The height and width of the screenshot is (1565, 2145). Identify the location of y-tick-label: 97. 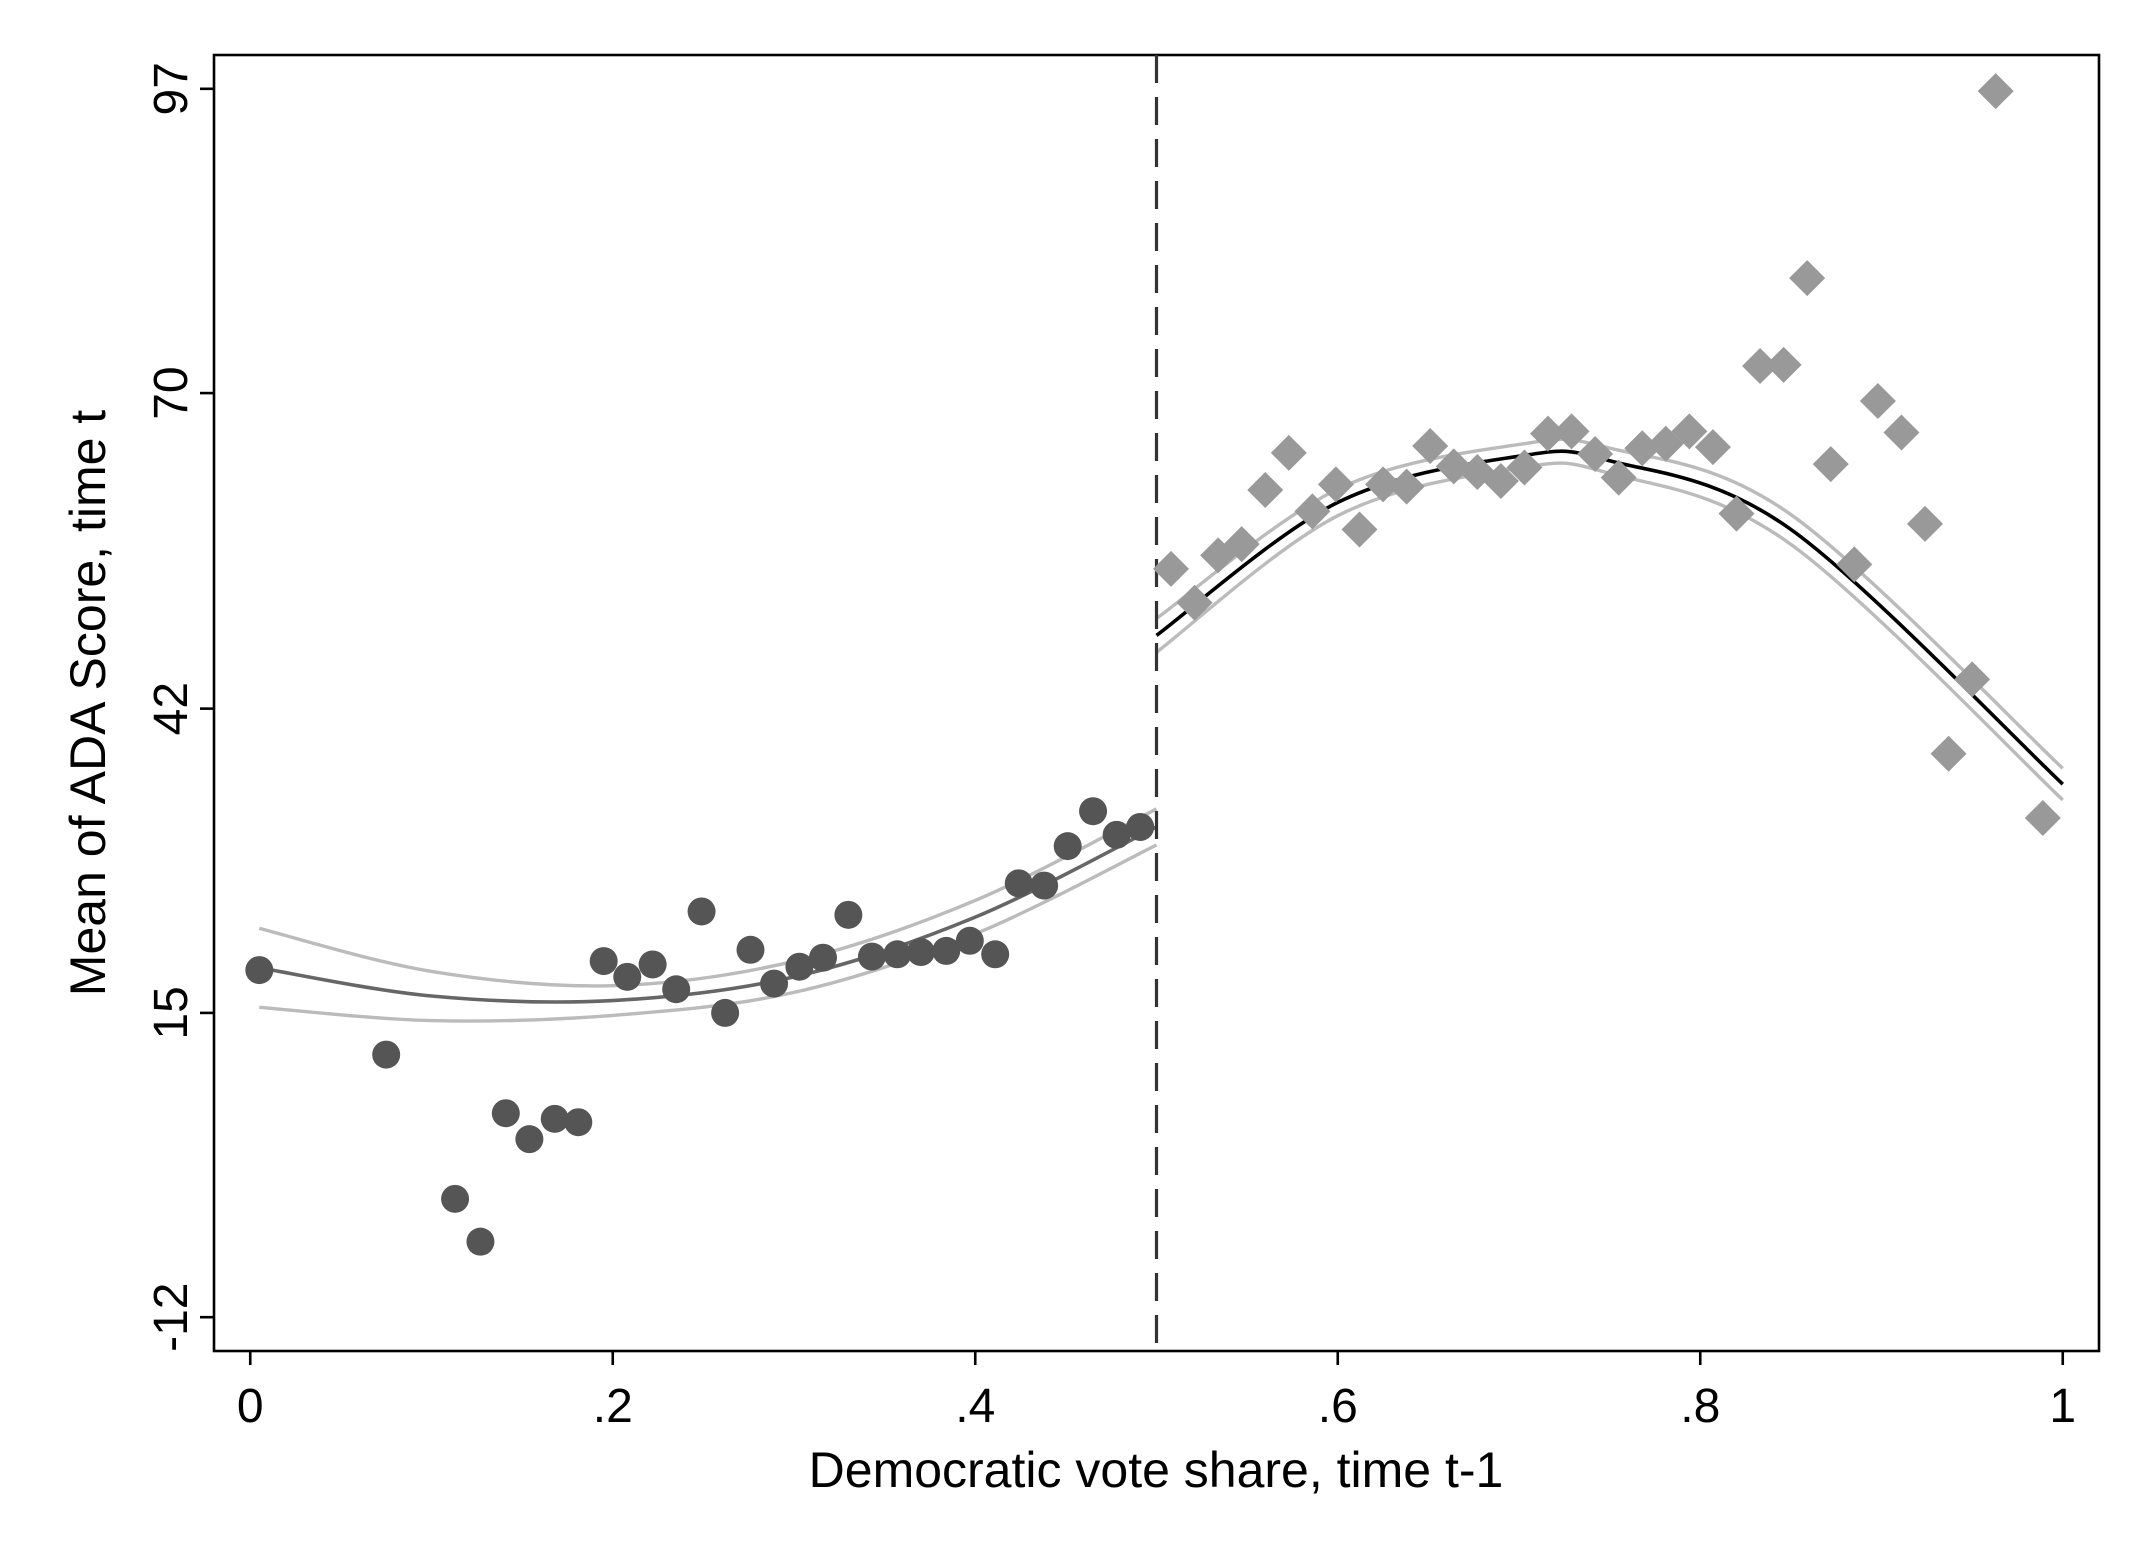
(171, 88).